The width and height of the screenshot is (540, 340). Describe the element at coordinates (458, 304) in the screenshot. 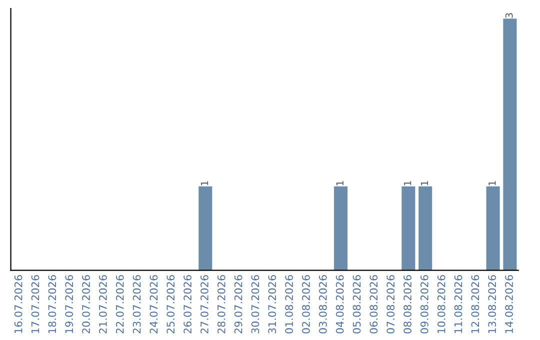

I see `x-tick-label: 11.08.2026` at that location.